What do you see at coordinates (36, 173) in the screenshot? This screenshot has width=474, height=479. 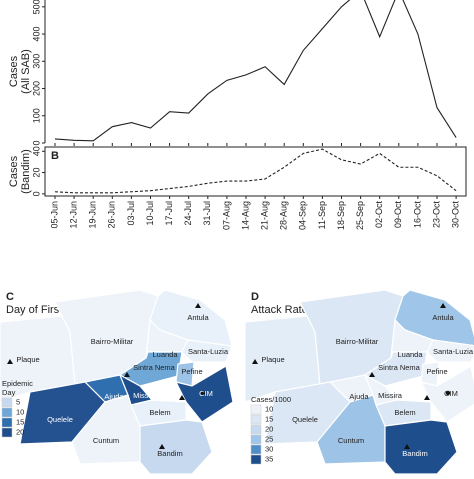 I see `y-tick-label: 20` at bounding box center [36, 173].